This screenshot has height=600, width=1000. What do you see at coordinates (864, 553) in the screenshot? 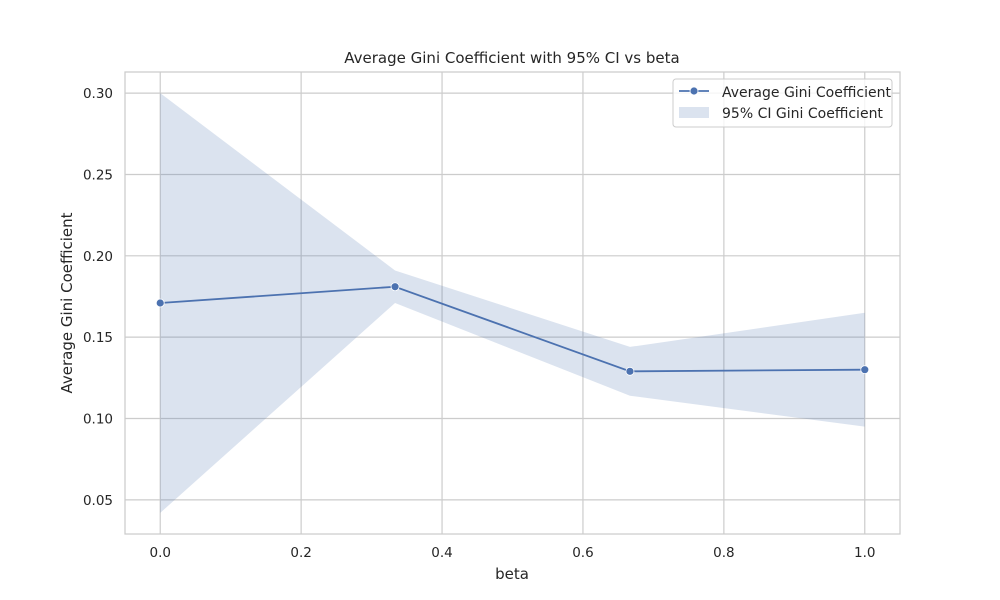
I see `x-tick-label: 1.0` at bounding box center [864, 553].